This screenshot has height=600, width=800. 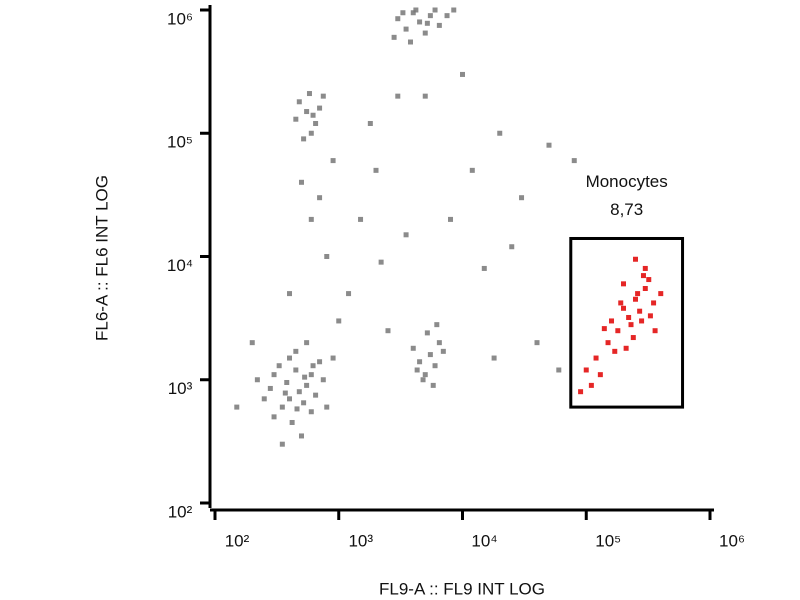 What do you see at coordinates (732, 540) in the screenshot?
I see `x-tick-label: 10⁶` at bounding box center [732, 540].